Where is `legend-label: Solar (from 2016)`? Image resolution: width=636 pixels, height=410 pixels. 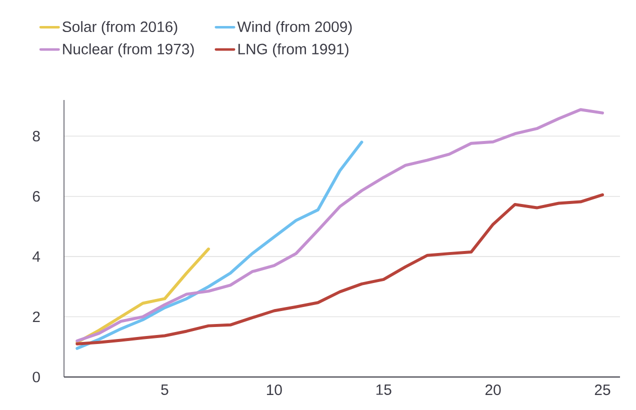
legend-label: Solar (from 2016) is located at coordinates (120, 28).